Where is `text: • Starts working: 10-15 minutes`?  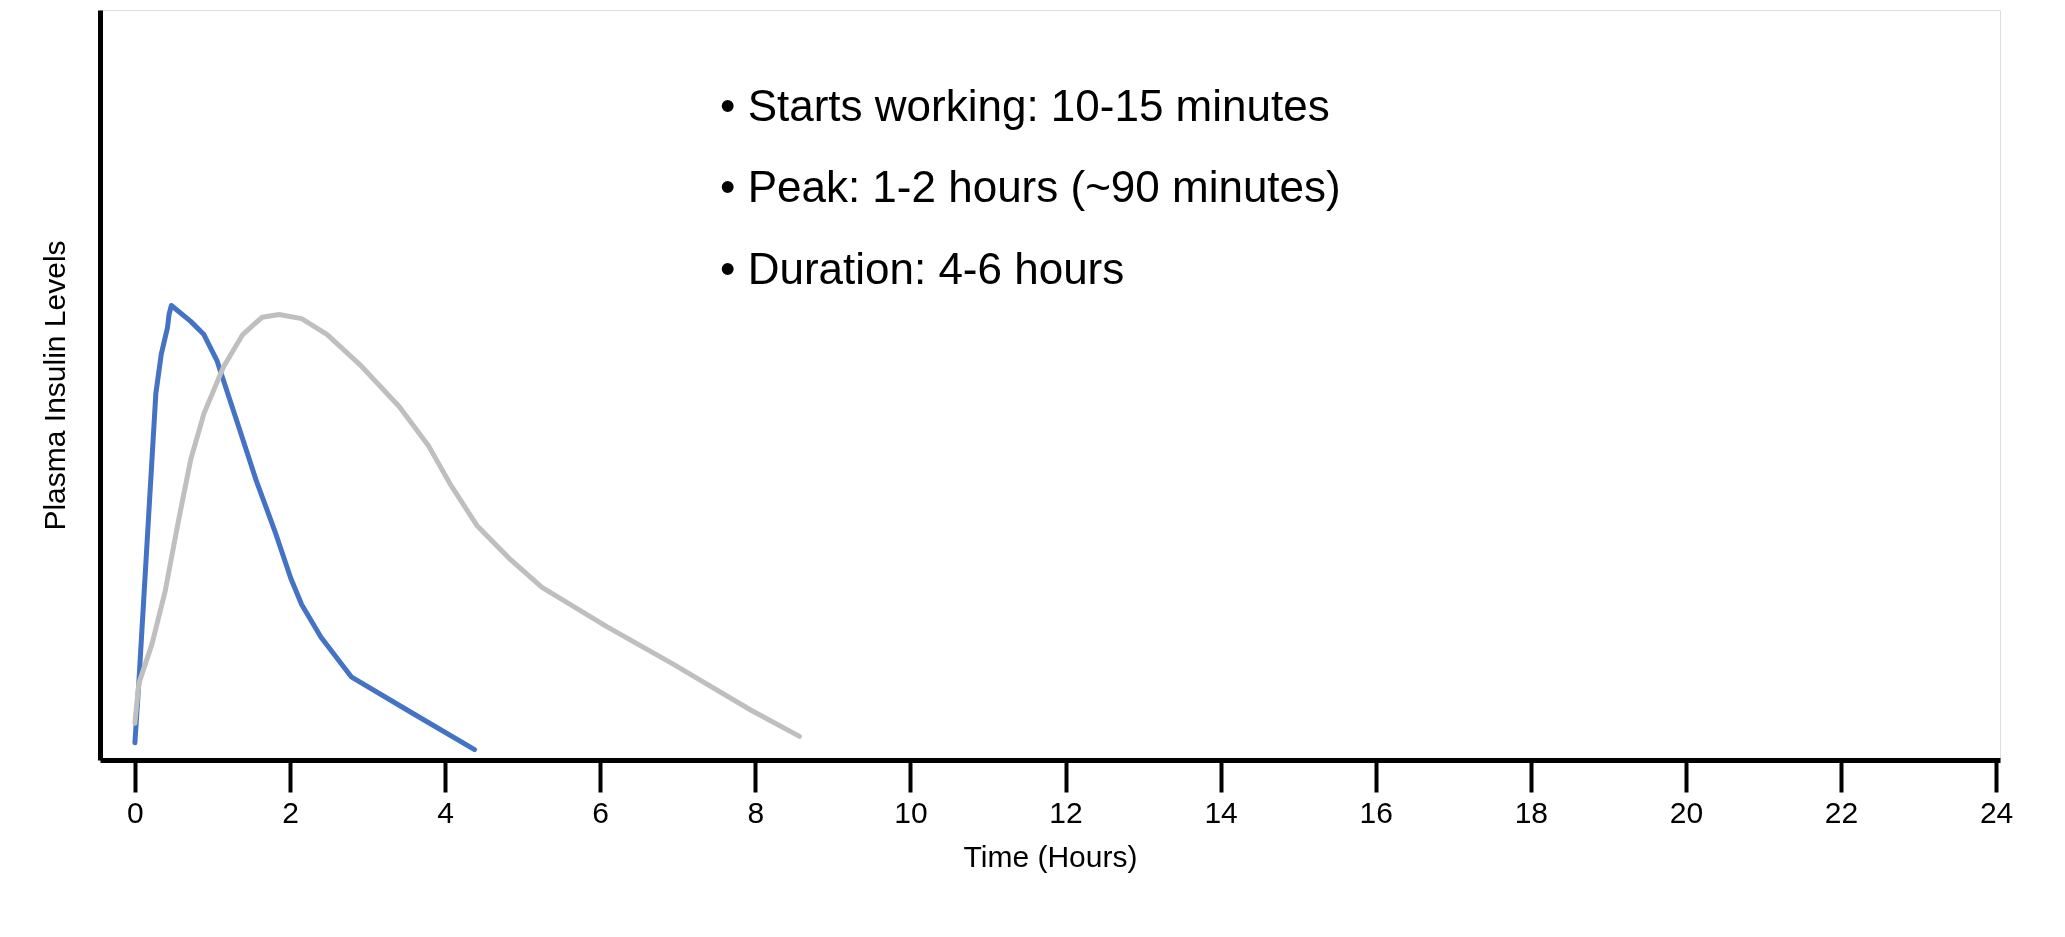 text: • Starts working: 10-15 minutes is located at coordinates (1025, 105).